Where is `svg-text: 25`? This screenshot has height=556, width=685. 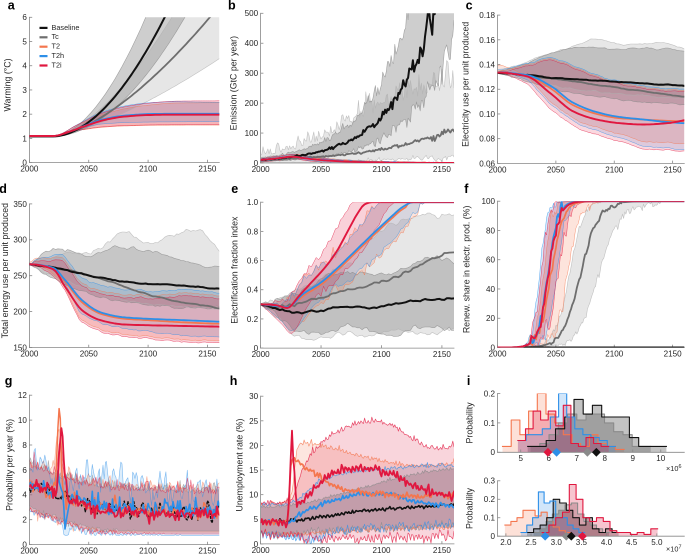 svg-text: 25 is located at coordinates (254, 421).